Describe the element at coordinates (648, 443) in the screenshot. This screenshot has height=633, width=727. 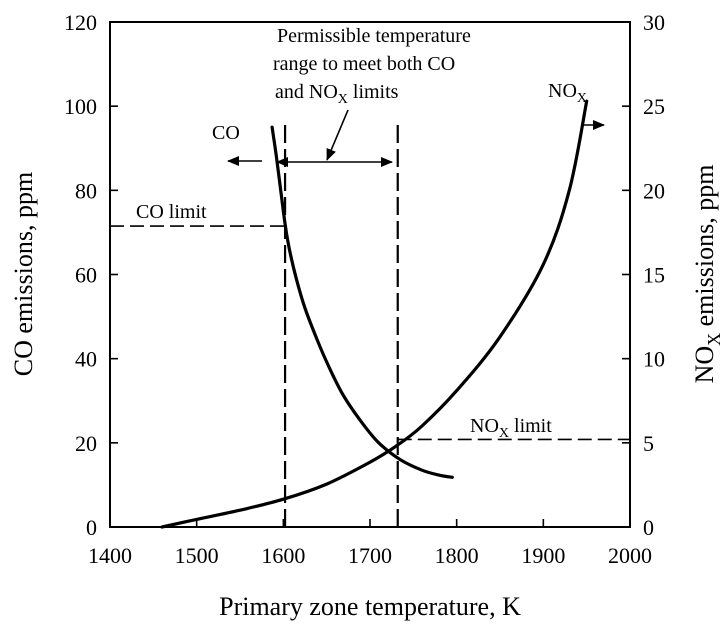
I see `right-tick-label: 5` at that location.